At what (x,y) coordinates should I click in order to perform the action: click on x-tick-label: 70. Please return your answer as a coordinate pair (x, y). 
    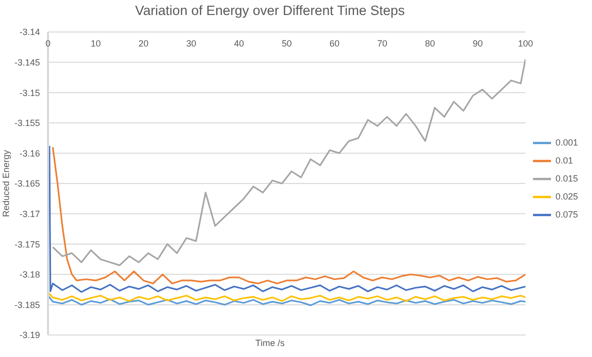
    Looking at the image, I should click on (382, 43).